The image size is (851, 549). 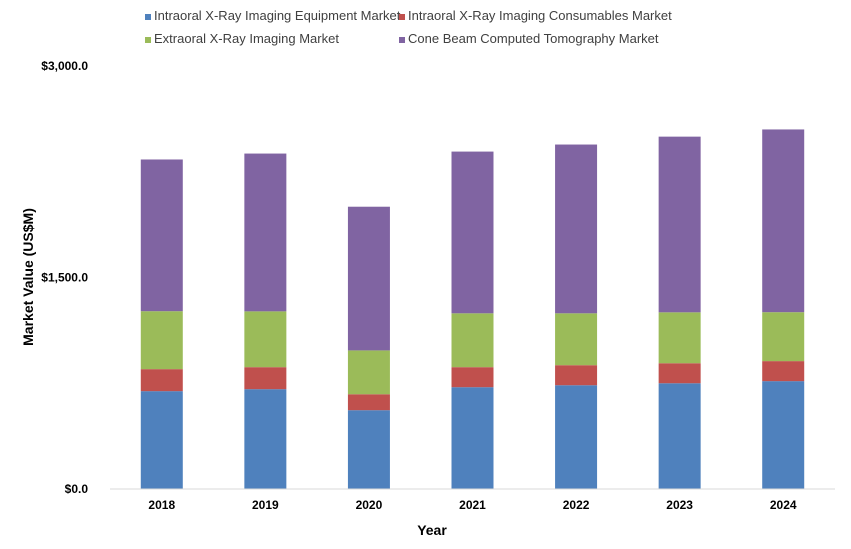 What do you see at coordinates (28, 277) in the screenshot?
I see `y-axis-title: Market Value (US$M)` at bounding box center [28, 277].